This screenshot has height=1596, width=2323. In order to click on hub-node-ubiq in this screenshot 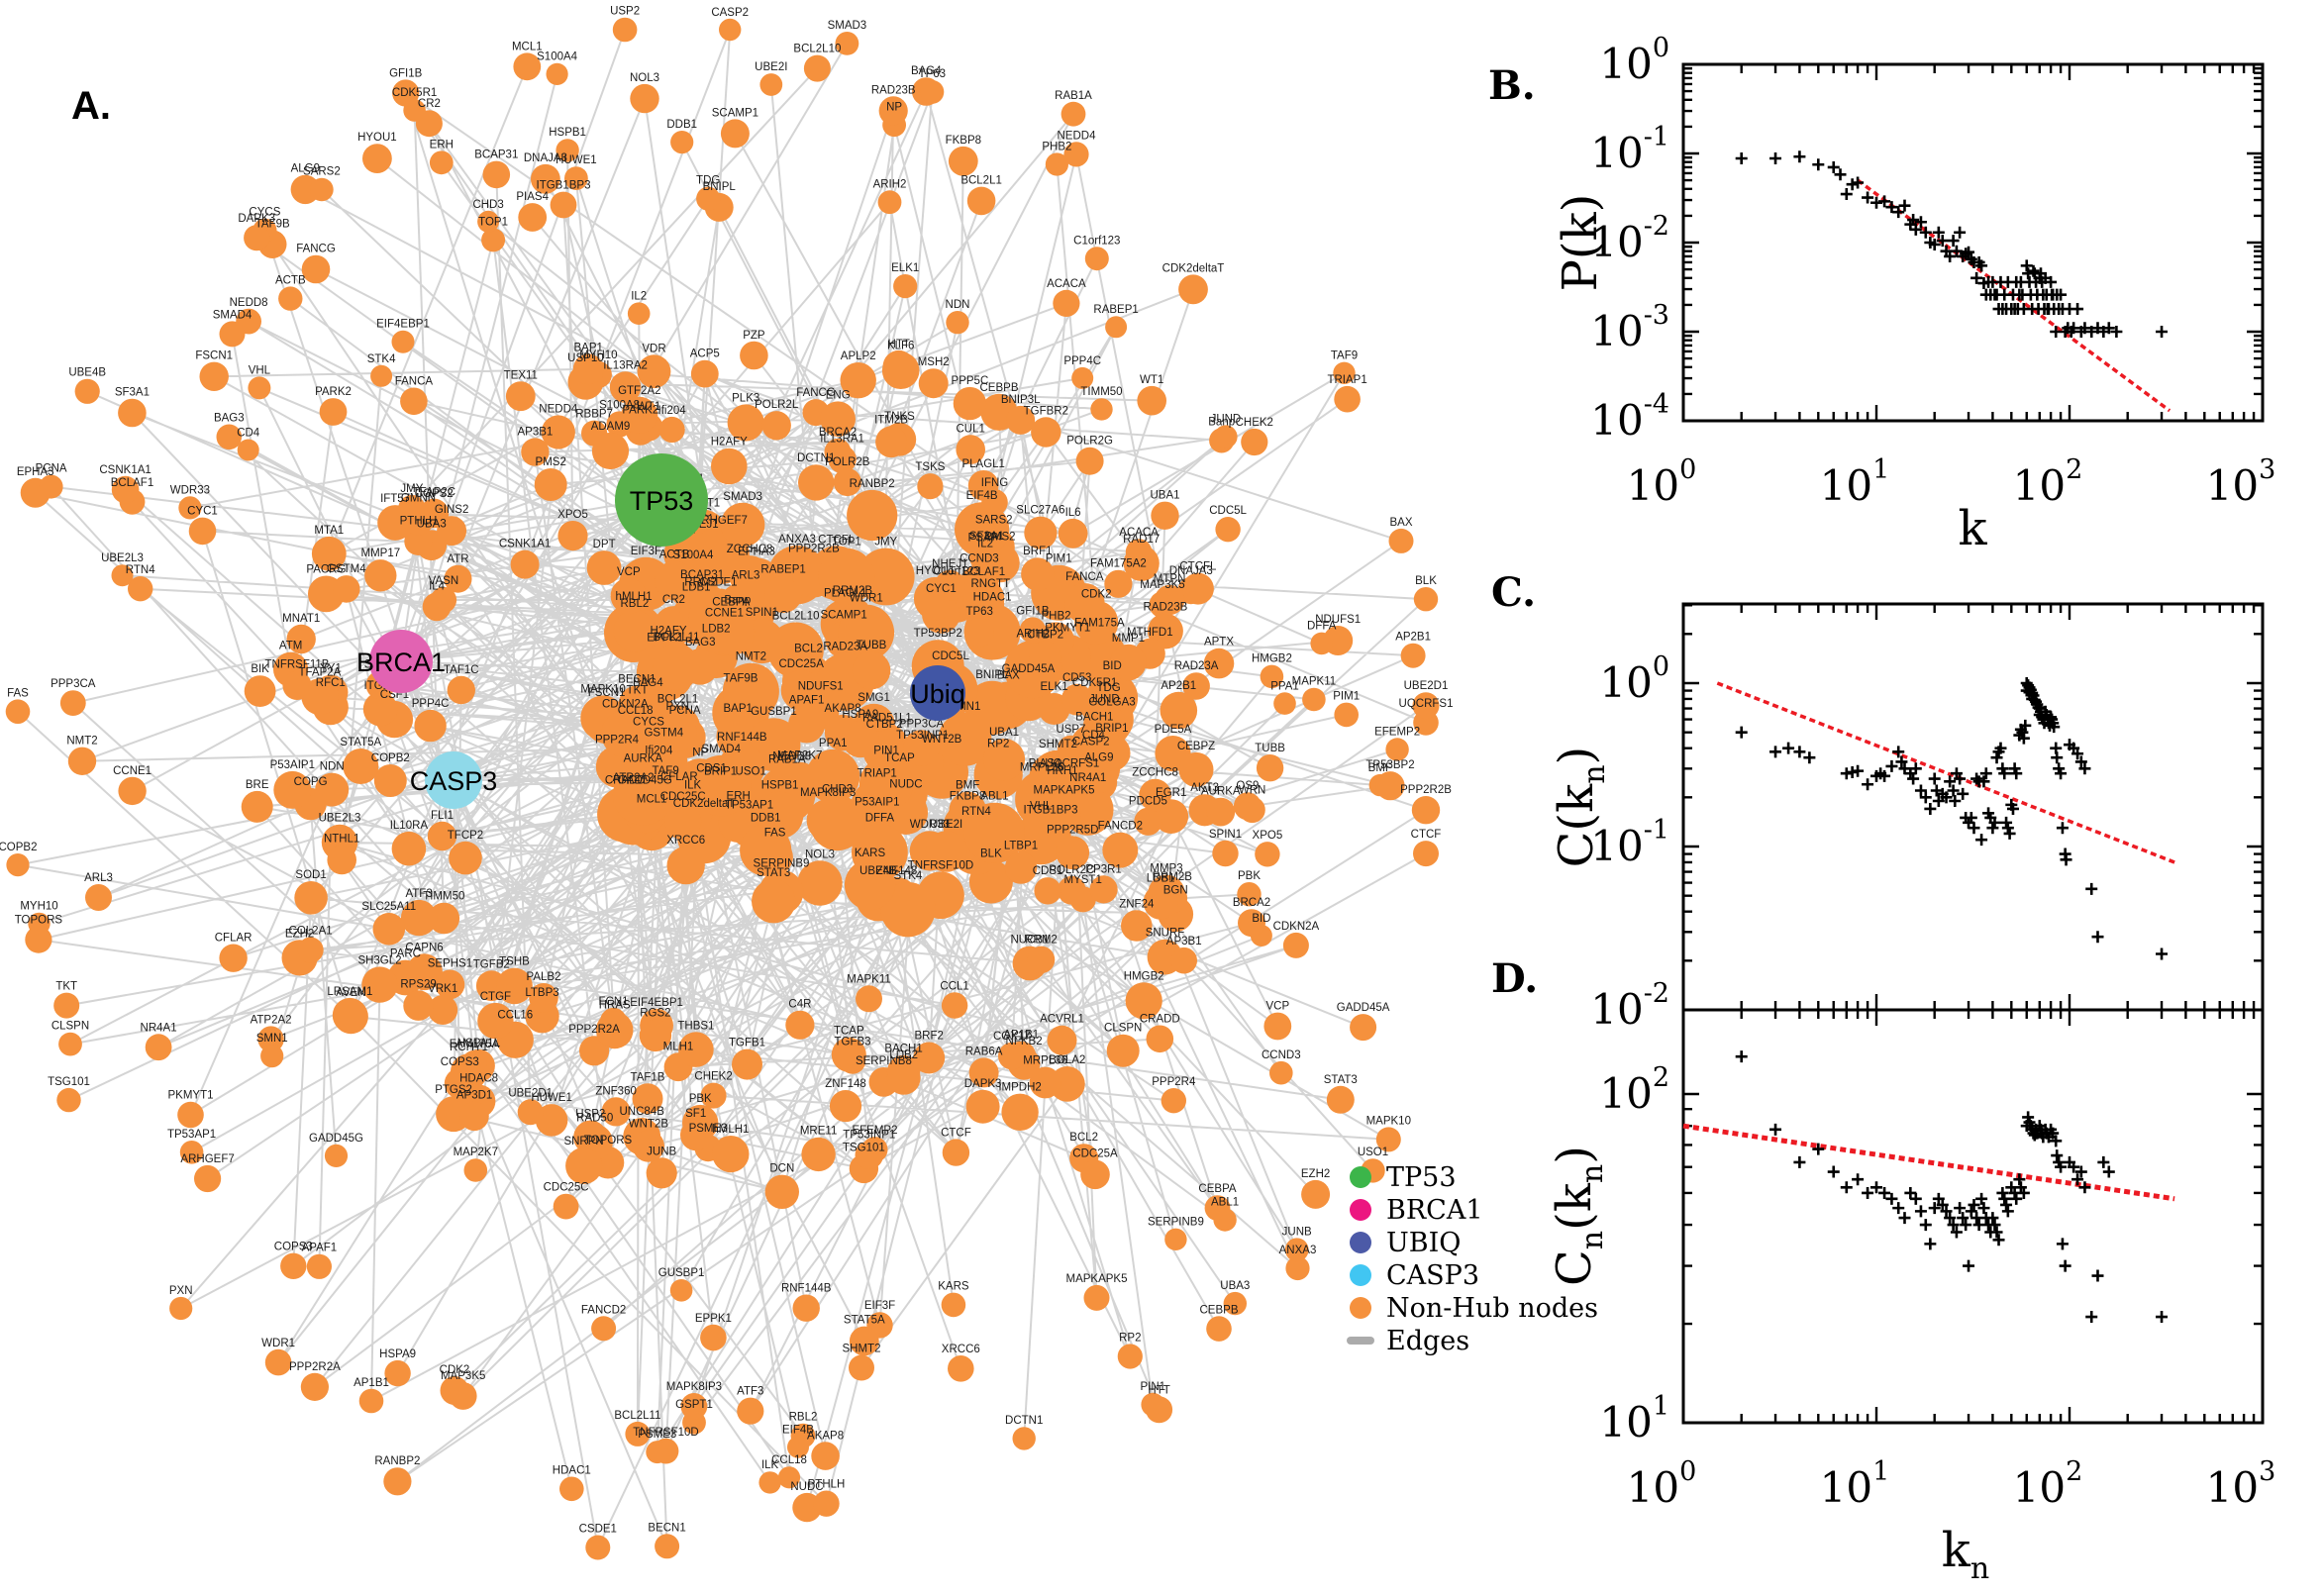, I will do `click(937, 693)`.